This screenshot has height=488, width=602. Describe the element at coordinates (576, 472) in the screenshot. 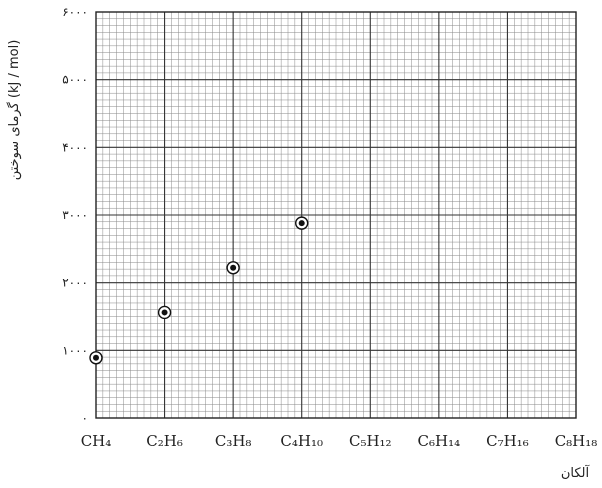

I see `x-axis-label: آلکان` at that location.